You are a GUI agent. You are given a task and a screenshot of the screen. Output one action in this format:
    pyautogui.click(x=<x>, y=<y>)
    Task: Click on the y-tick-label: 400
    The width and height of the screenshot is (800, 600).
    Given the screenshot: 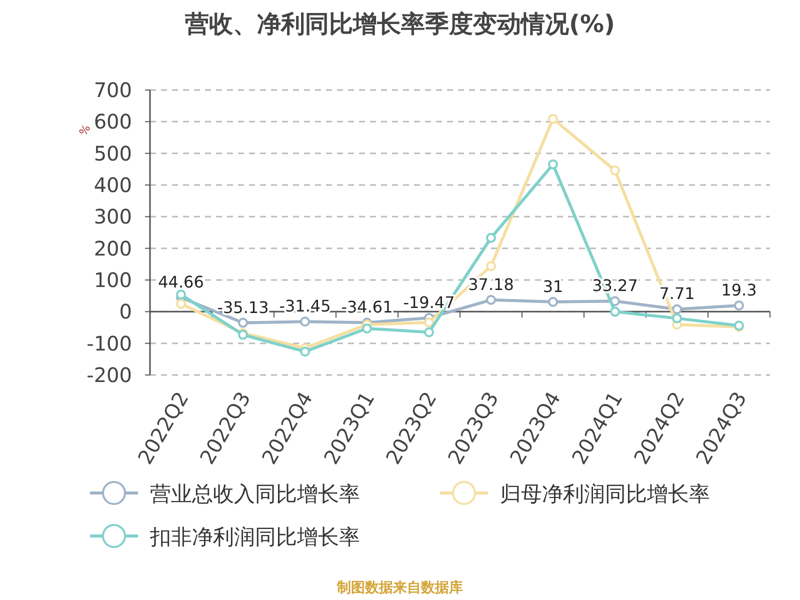 What is the action you would take?
    pyautogui.click(x=113, y=185)
    